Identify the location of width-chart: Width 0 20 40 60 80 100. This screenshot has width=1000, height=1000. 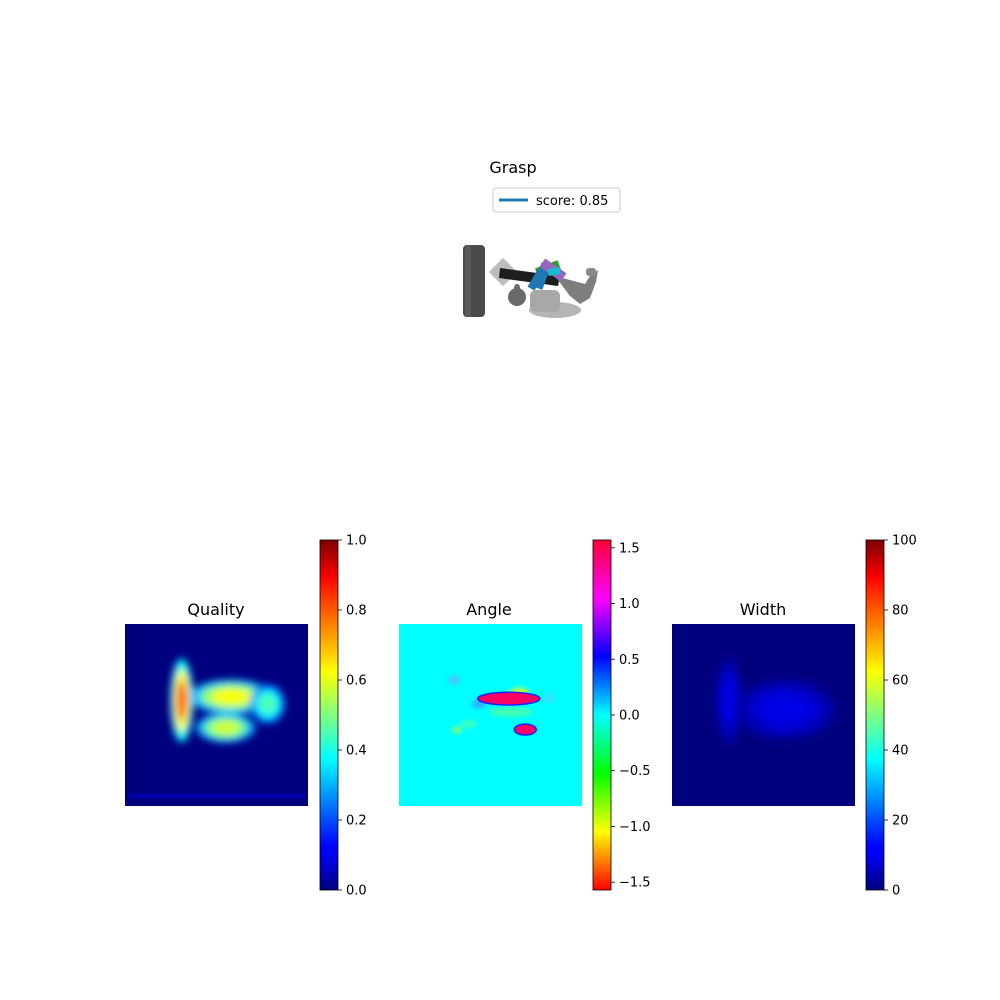
(794, 716).